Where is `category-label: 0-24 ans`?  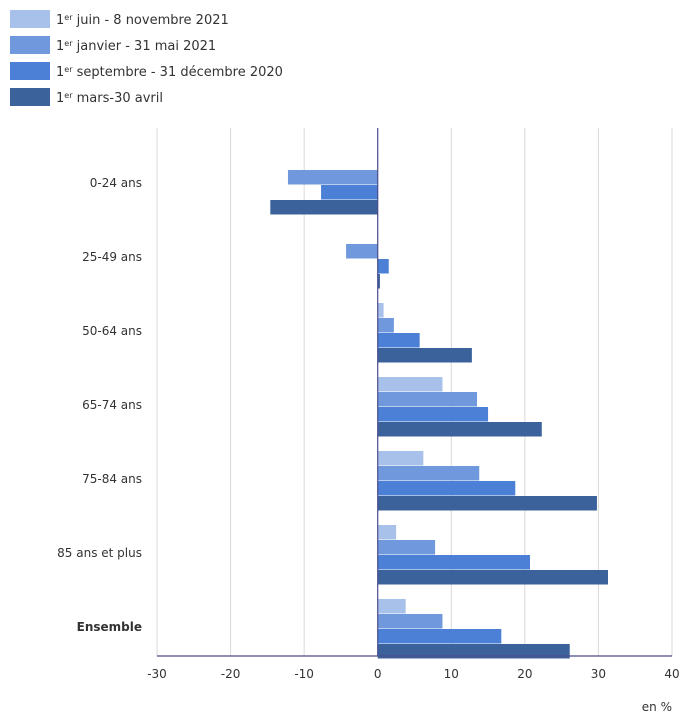 category-label: 0-24 ans is located at coordinates (116, 183).